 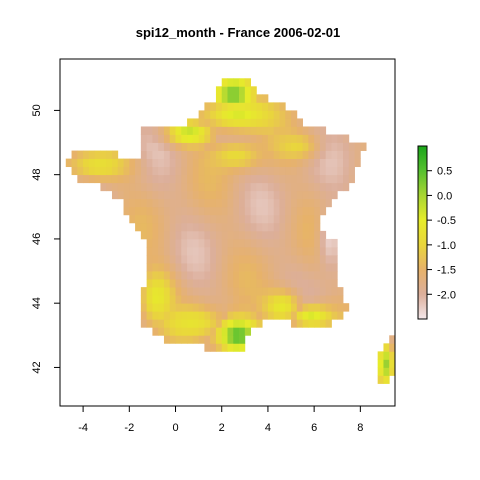 What do you see at coordinates (268, 428) in the screenshot?
I see `x-tick-label: 4` at bounding box center [268, 428].